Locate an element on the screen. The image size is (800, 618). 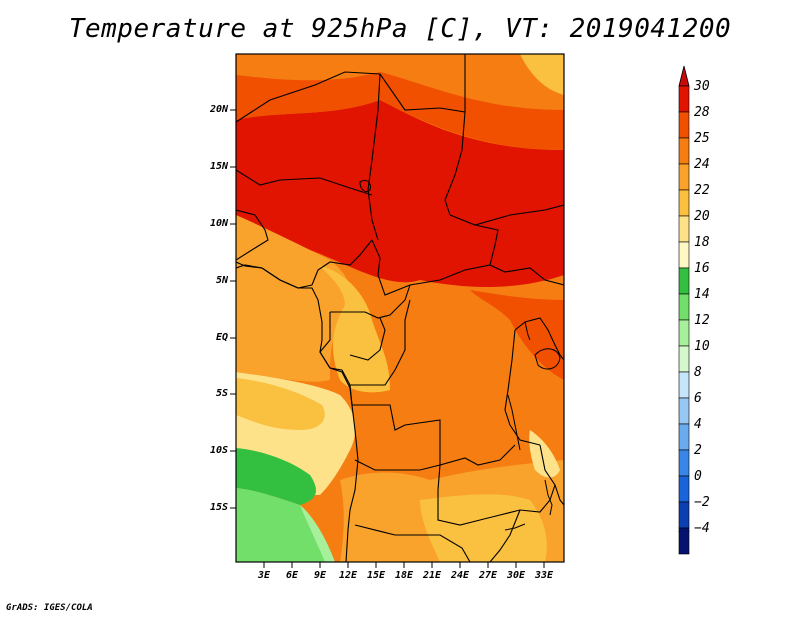
colorbar-label: 10 is located at coordinates (702, 346).